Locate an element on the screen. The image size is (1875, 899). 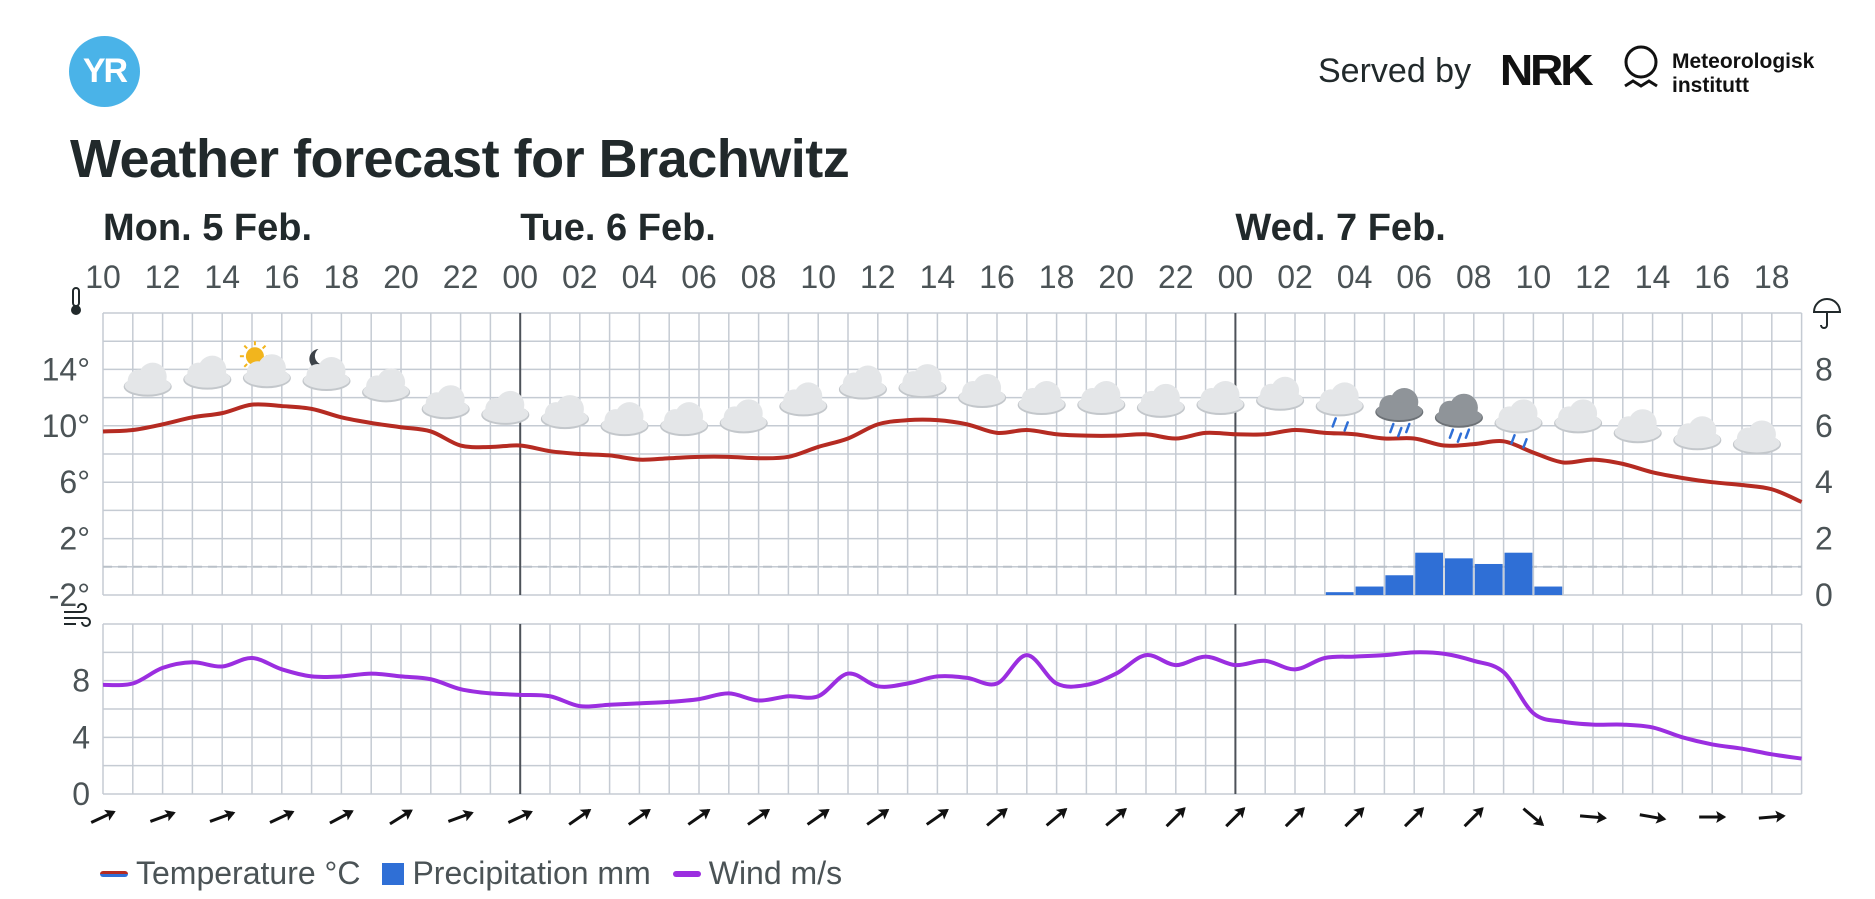
temperature-tick-label: 14° is located at coordinates (66, 369).